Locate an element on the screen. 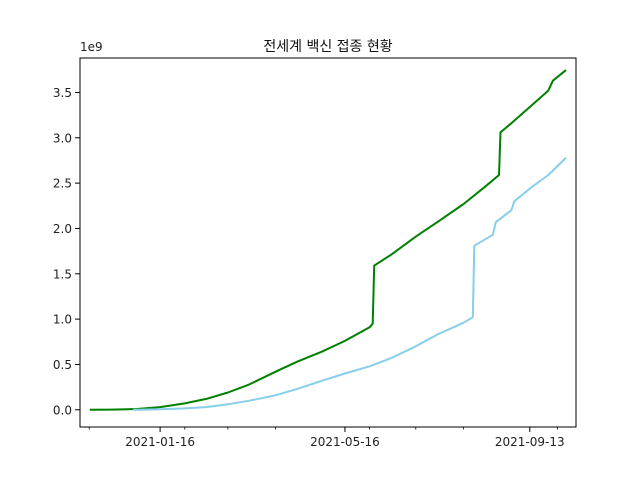  x-tick-label-3: 2021-09-13 is located at coordinates (530, 442).